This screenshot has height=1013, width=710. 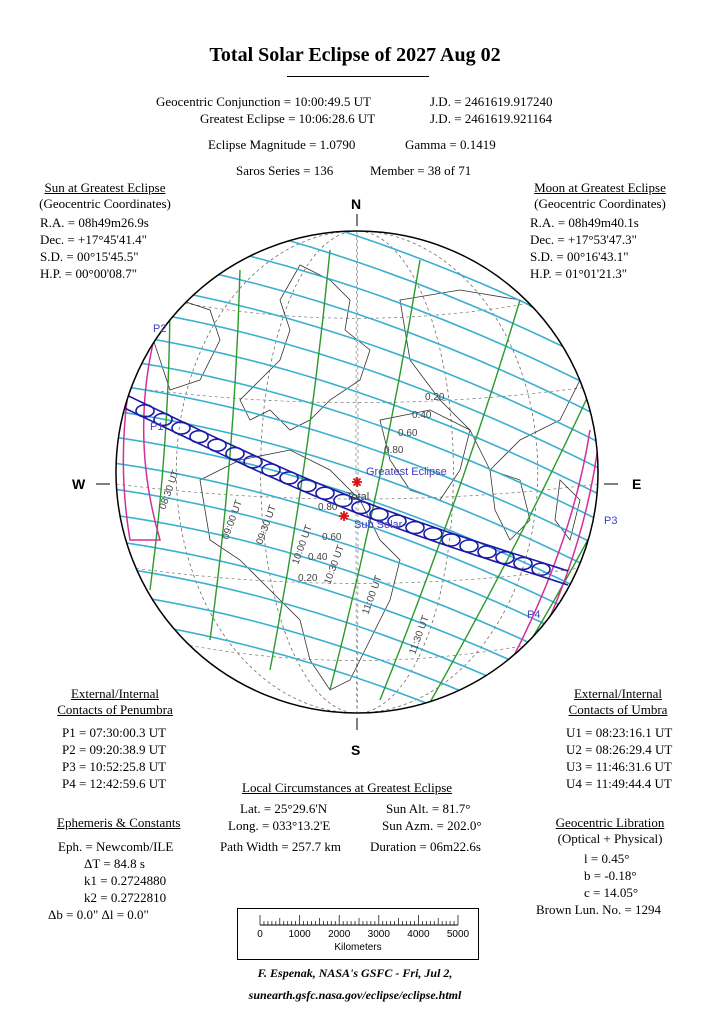 I want to click on umbra-header: External/Internal Contacts of Umbra, so click(x=618, y=702).